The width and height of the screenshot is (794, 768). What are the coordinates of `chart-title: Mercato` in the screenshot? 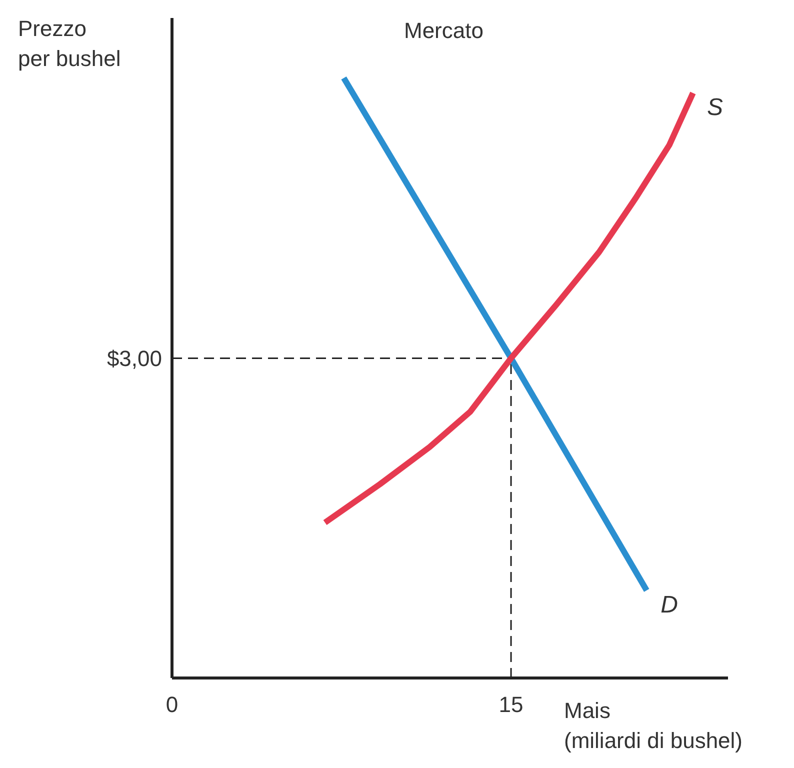 It's located at (444, 31).